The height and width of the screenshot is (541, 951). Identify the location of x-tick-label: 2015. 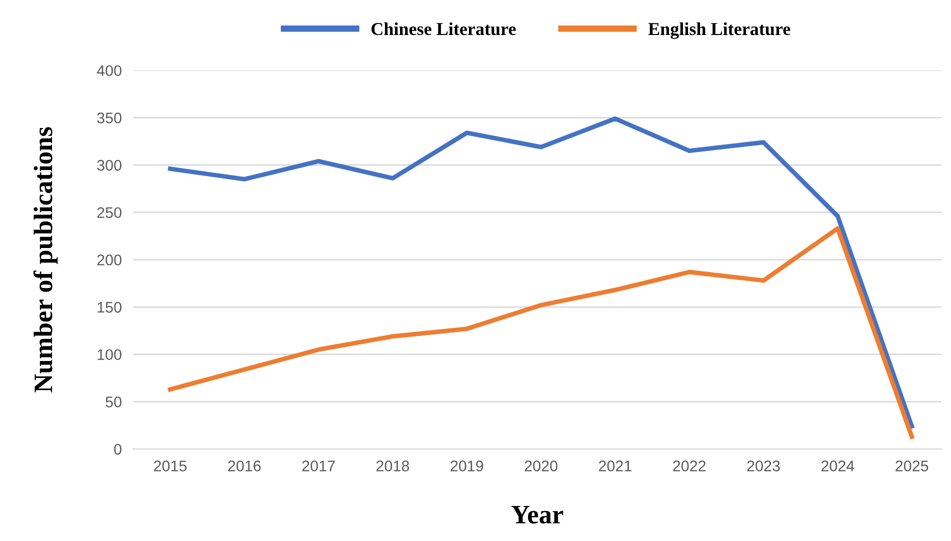
(170, 466).